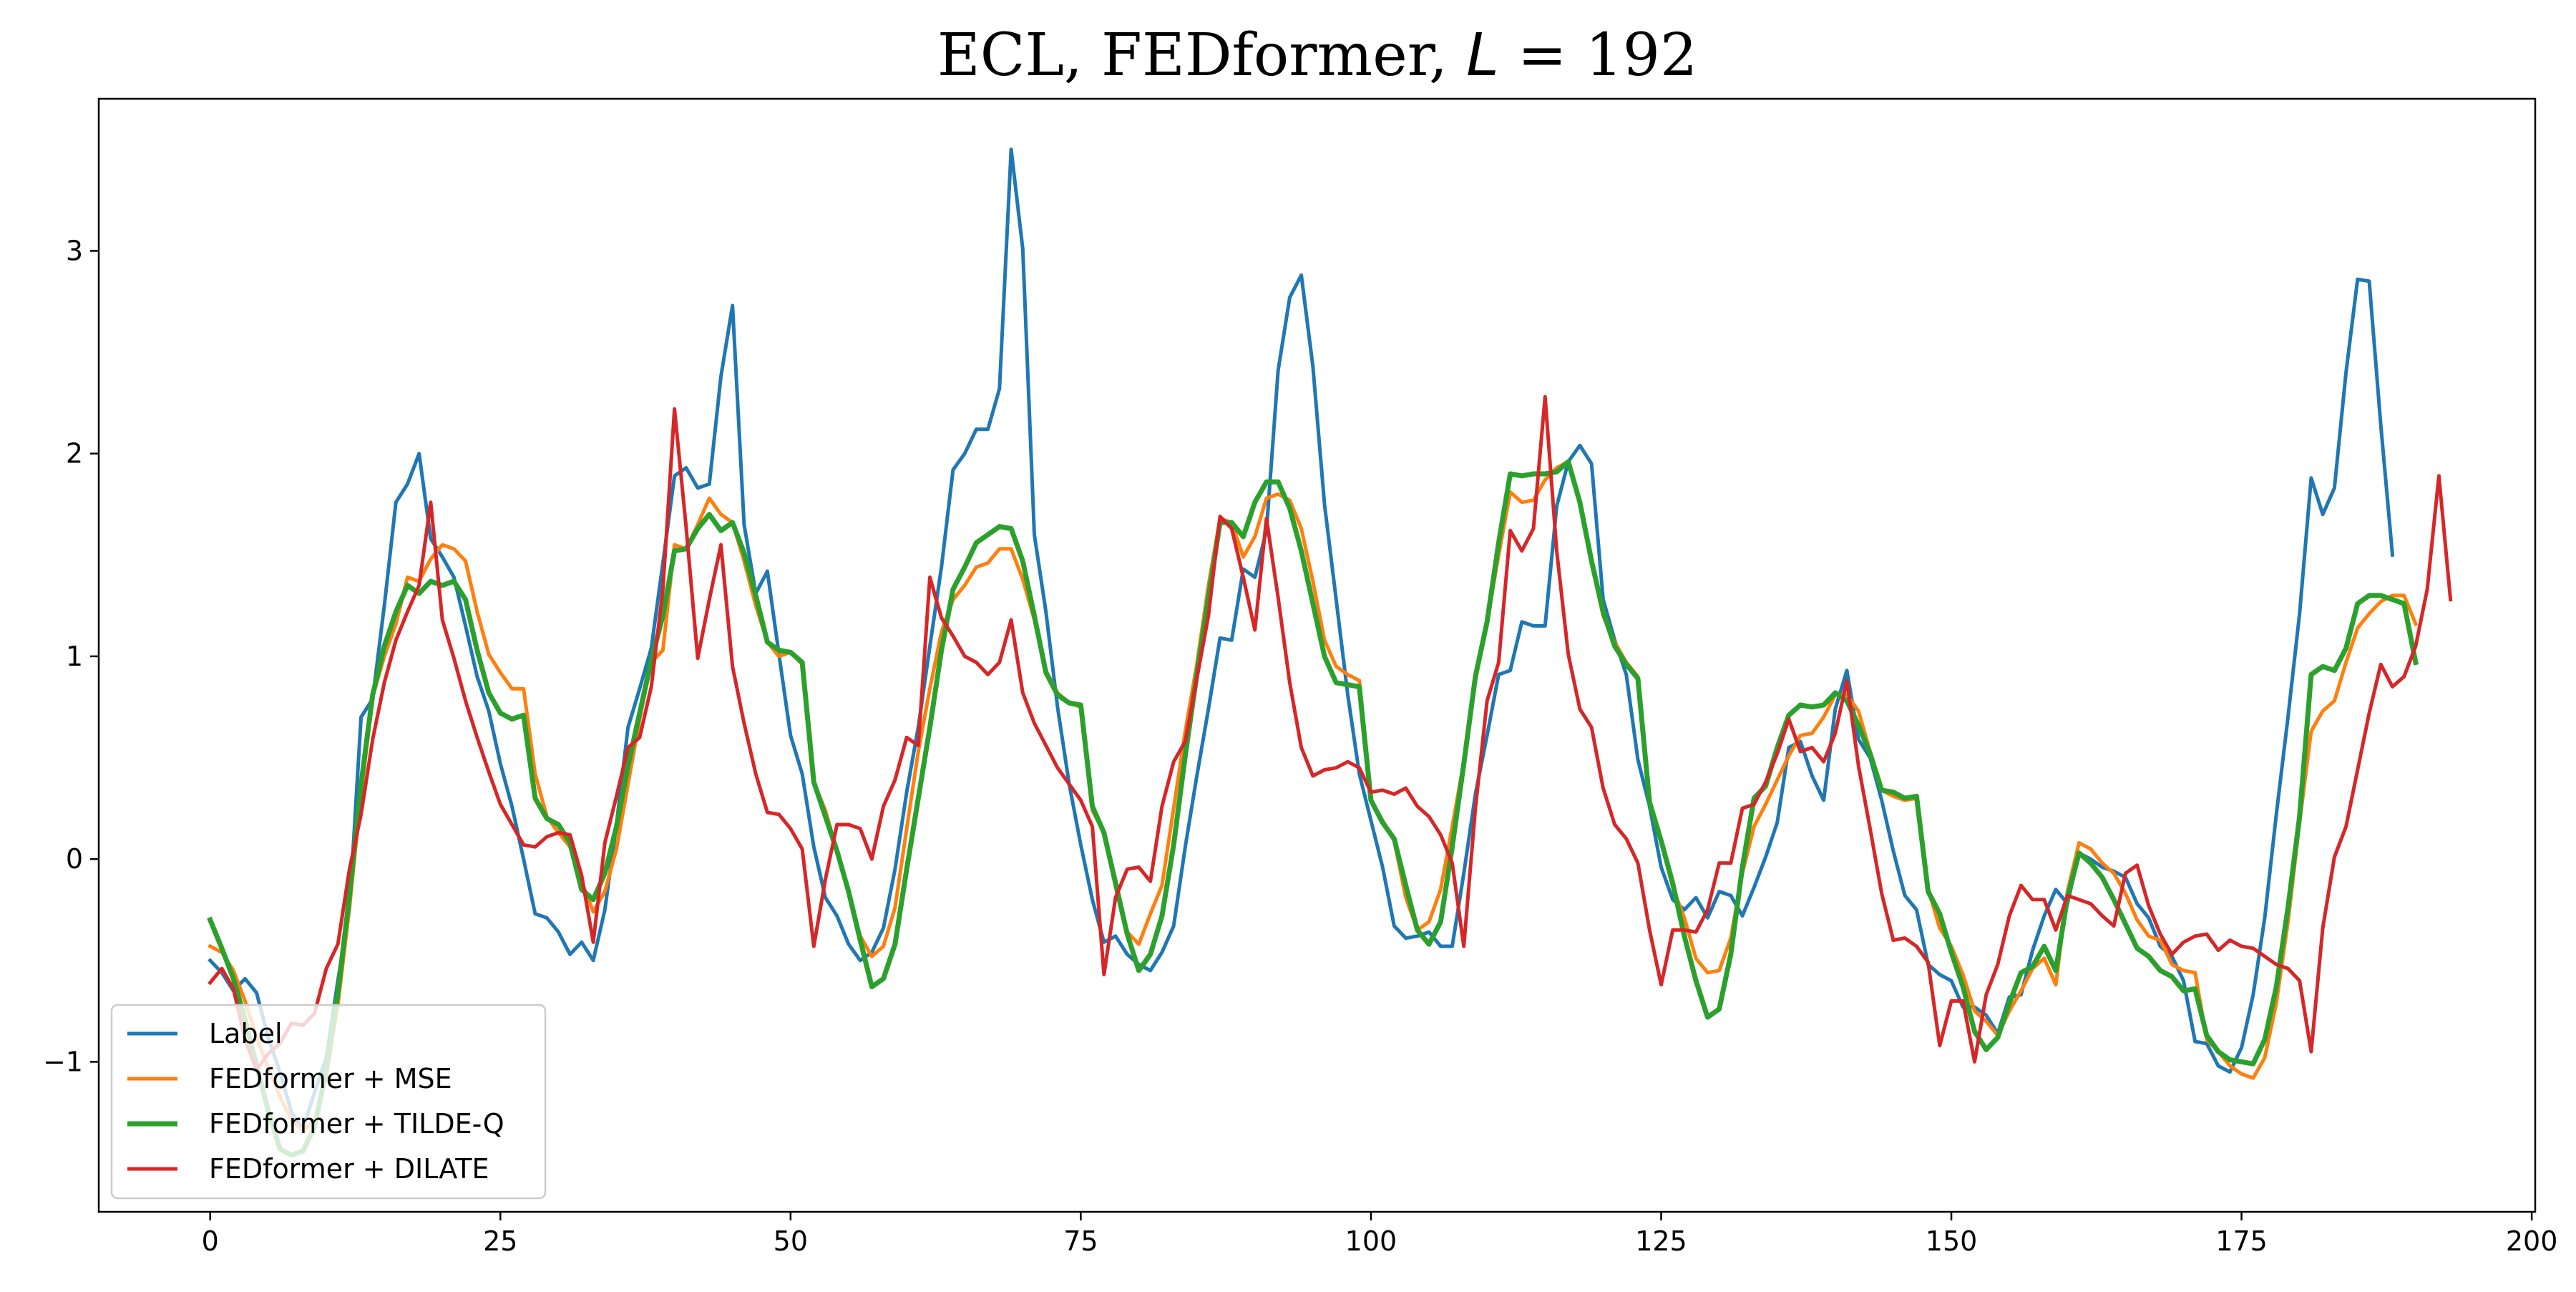 This screenshot has height=1292, width=2576. I want to click on x-tick-label: 125, so click(1661, 1241).